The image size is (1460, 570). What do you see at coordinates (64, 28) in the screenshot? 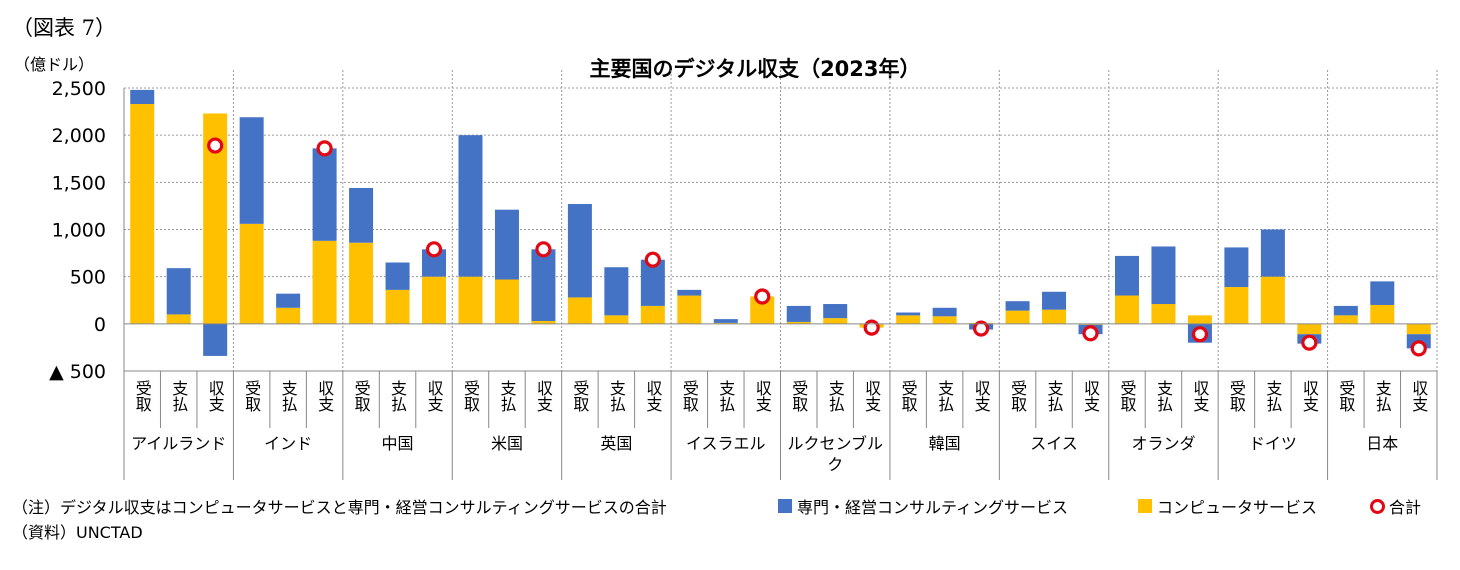
I see `figure-label: （図表 7）` at bounding box center [64, 28].